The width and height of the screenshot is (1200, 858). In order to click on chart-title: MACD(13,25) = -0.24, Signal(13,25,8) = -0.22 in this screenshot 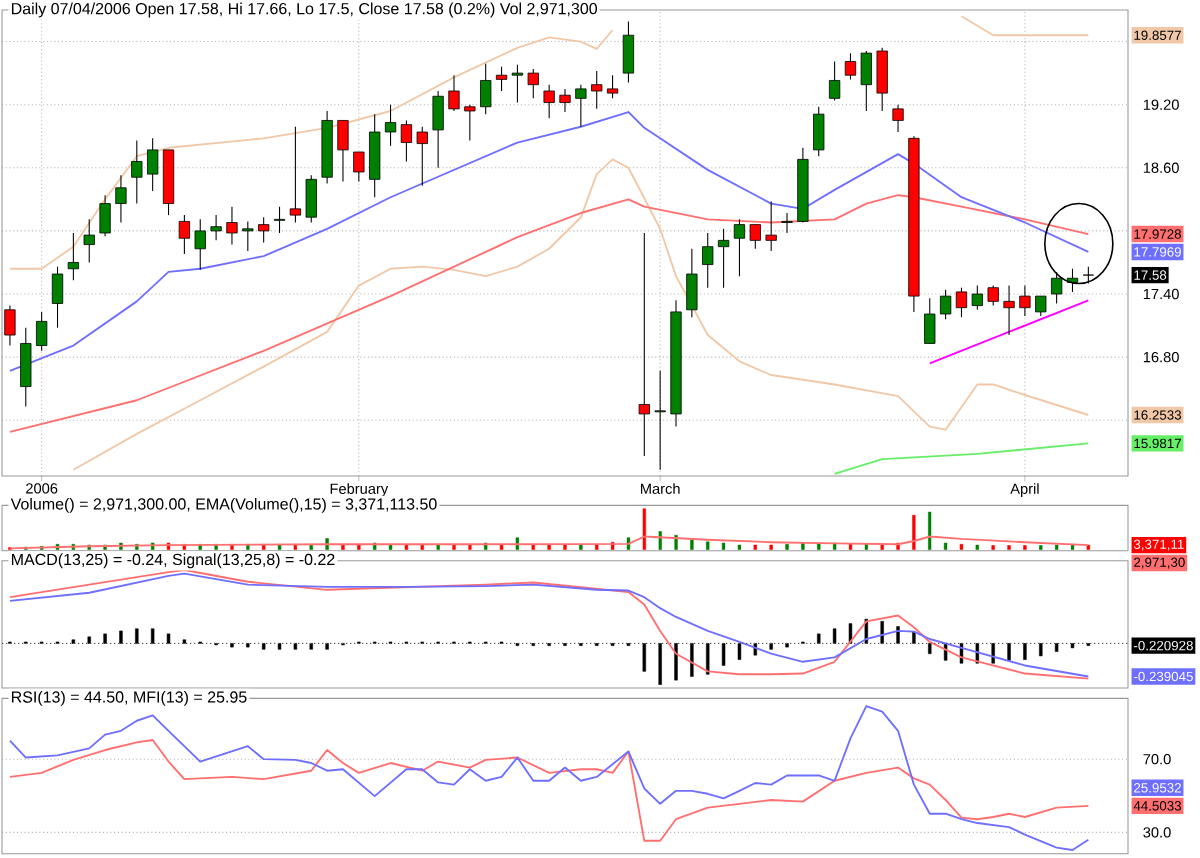, I will do `click(173, 561)`.